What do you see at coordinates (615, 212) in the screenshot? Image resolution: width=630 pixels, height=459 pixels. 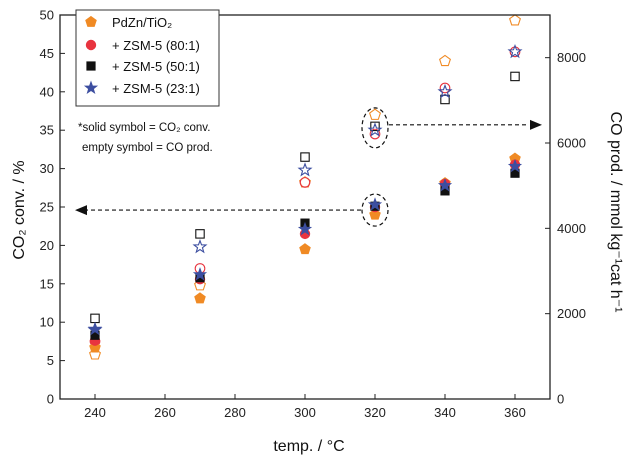 I see `y-right-axis-title: CO prod. / mmol kg⁻¹cat h⁻¹` at bounding box center [615, 212].